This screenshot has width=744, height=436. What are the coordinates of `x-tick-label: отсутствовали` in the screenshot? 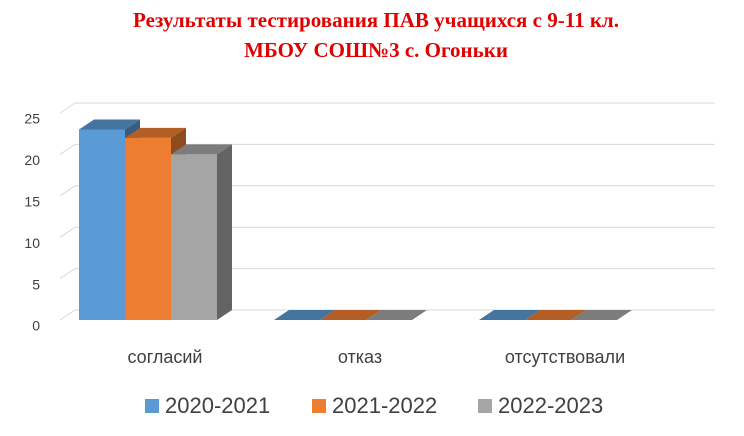 It's located at (565, 357).